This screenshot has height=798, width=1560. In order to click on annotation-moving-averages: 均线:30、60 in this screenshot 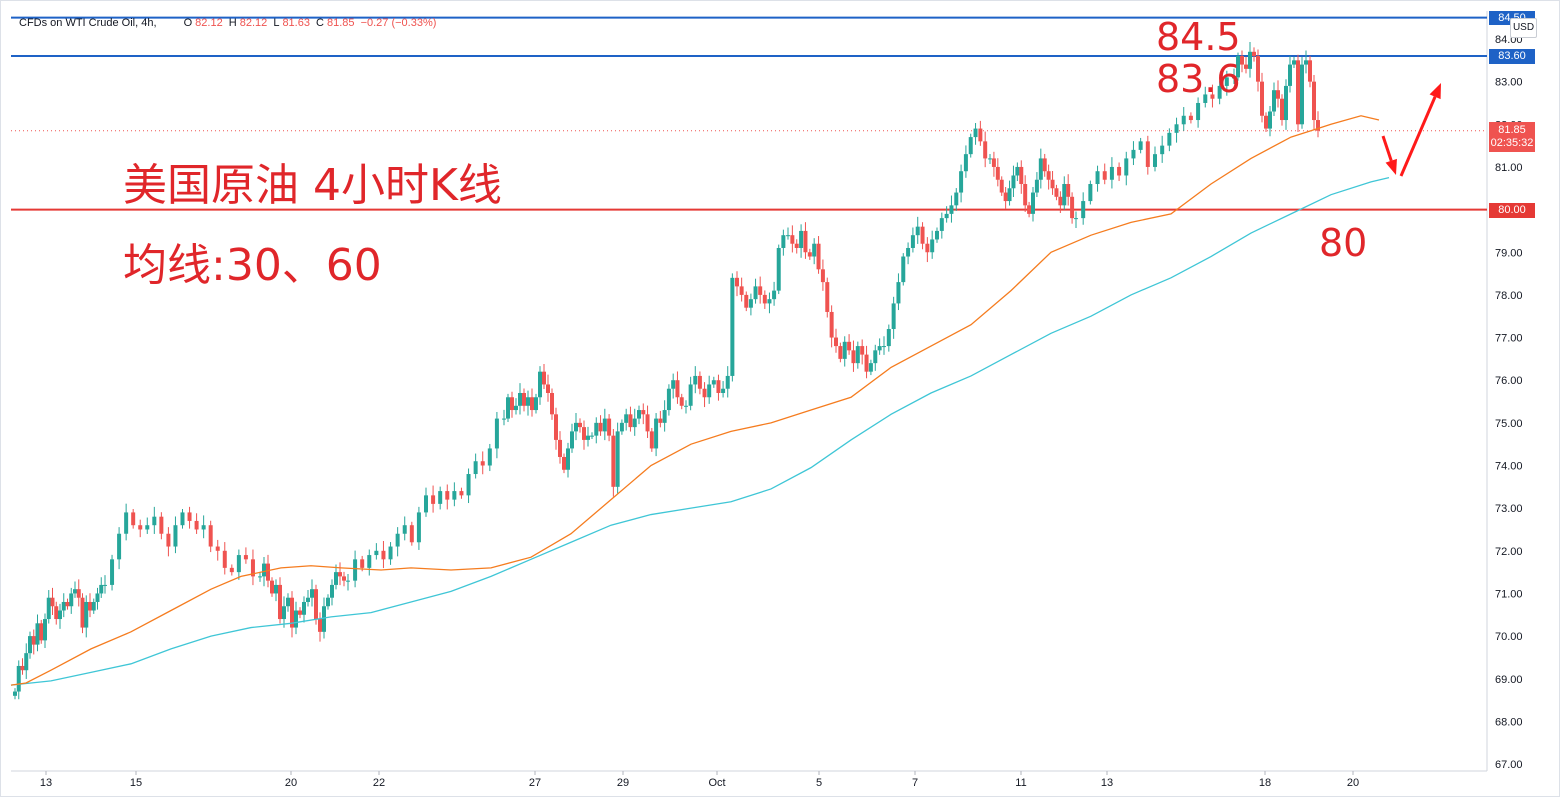, I will do `click(252, 265)`.